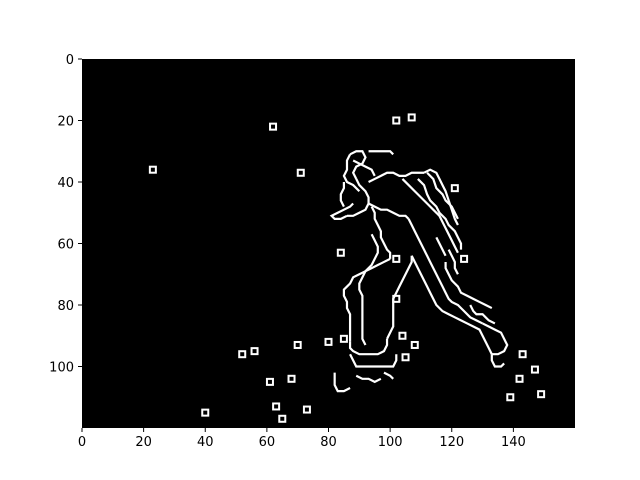 This screenshot has height=480, width=640. I want to click on x-tick-label-6: 120, so click(451, 442).